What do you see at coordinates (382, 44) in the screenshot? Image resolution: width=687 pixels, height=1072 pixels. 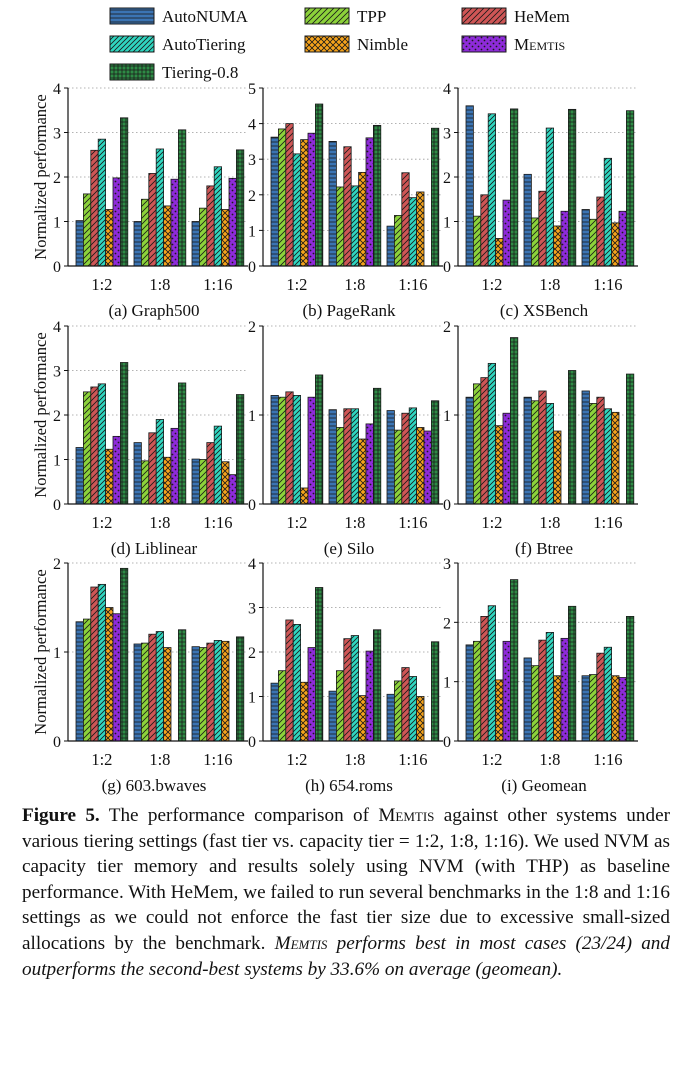 I see `legend-label: Nimble` at bounding box center [382, 44].